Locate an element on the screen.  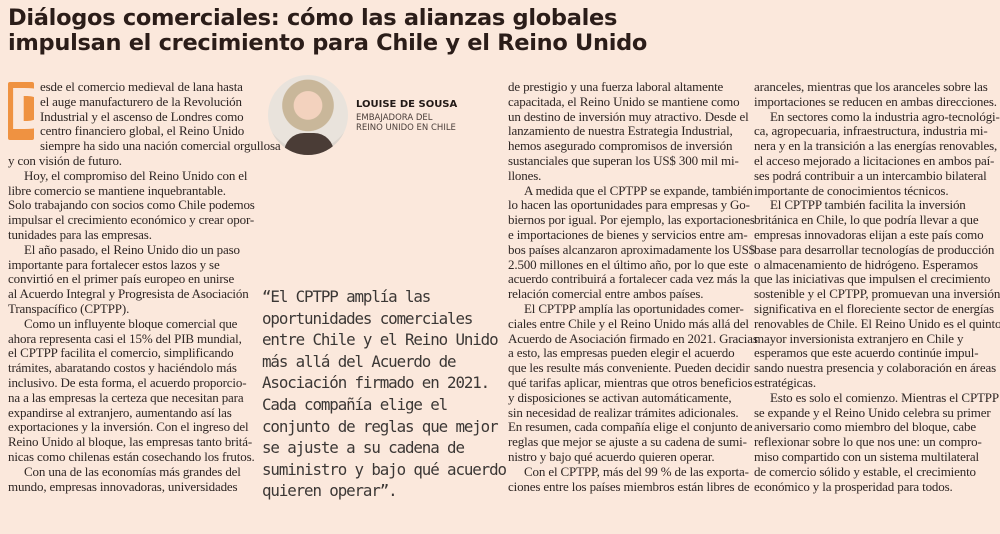
quote-line: oportunidades comerciales is located at coordinates (367, 318).